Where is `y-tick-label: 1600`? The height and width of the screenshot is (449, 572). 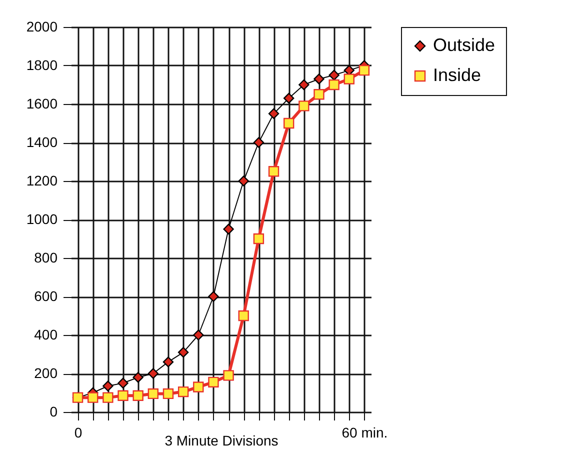 y-tick-label: 1600 is located at coordinates (42, 104).